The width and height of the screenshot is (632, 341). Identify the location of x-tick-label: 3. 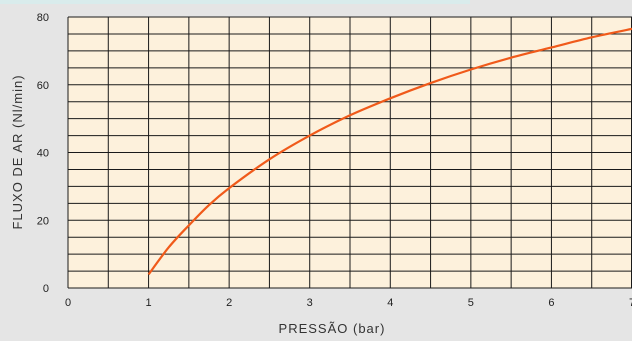
(310, 303).